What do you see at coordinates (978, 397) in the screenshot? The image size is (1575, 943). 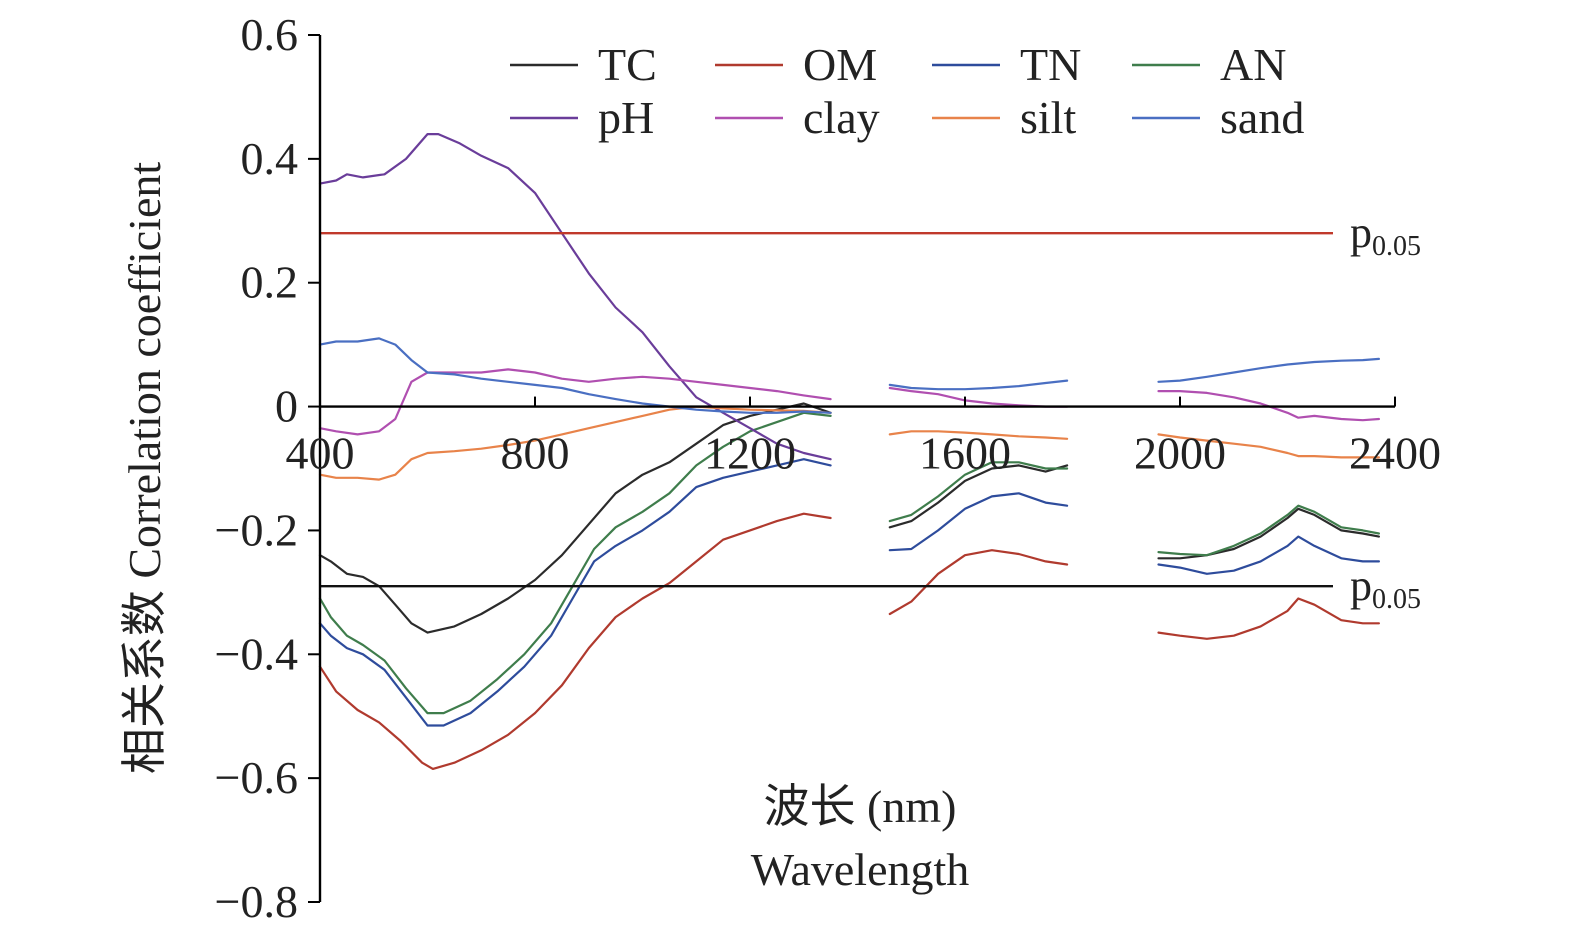 I see `series-line-clay-seg2` at bounding box center [978, 397].